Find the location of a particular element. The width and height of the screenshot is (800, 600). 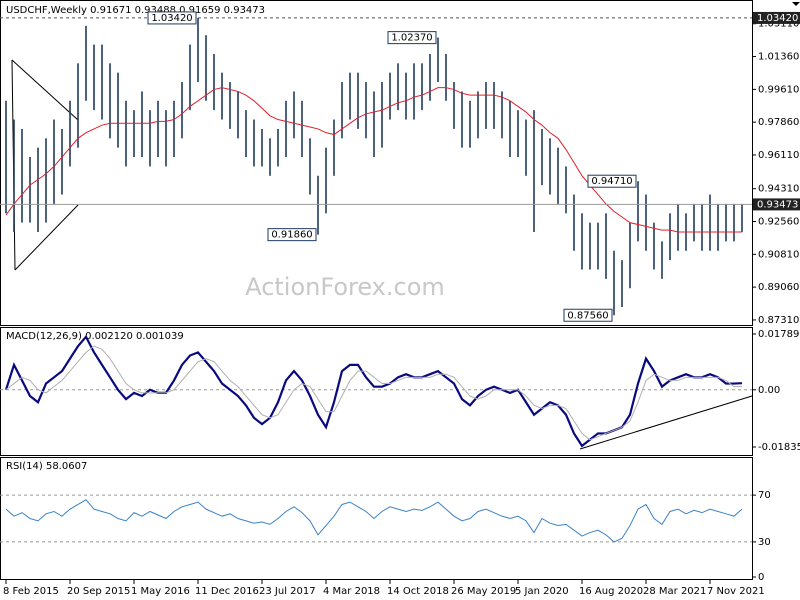

y-tick-label: -0.018354 is located at coordinates (779, 447).